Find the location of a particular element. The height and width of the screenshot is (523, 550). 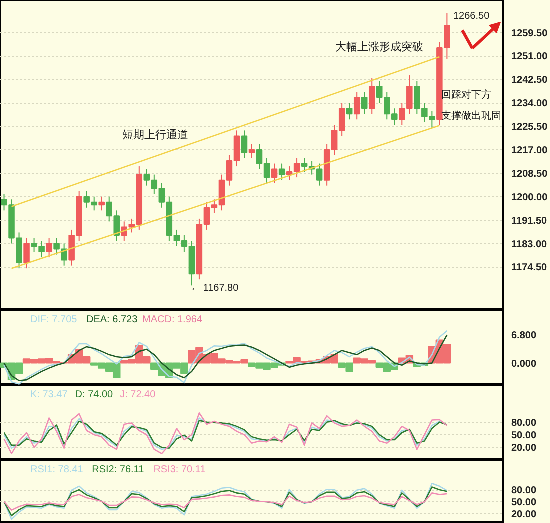

series-label: DIF: 7.705 is located at coordinates (54, 320).